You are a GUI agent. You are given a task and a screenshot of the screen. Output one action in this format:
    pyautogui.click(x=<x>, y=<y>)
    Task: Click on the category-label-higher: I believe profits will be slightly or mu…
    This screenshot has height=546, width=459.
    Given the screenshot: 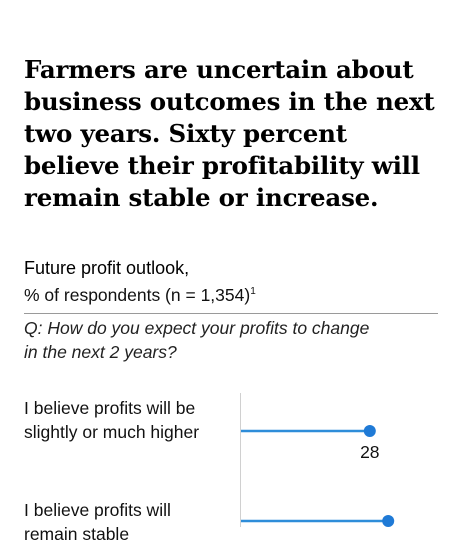 What is the action you would take?
    pyautogui.click(x=112, y=420)
    